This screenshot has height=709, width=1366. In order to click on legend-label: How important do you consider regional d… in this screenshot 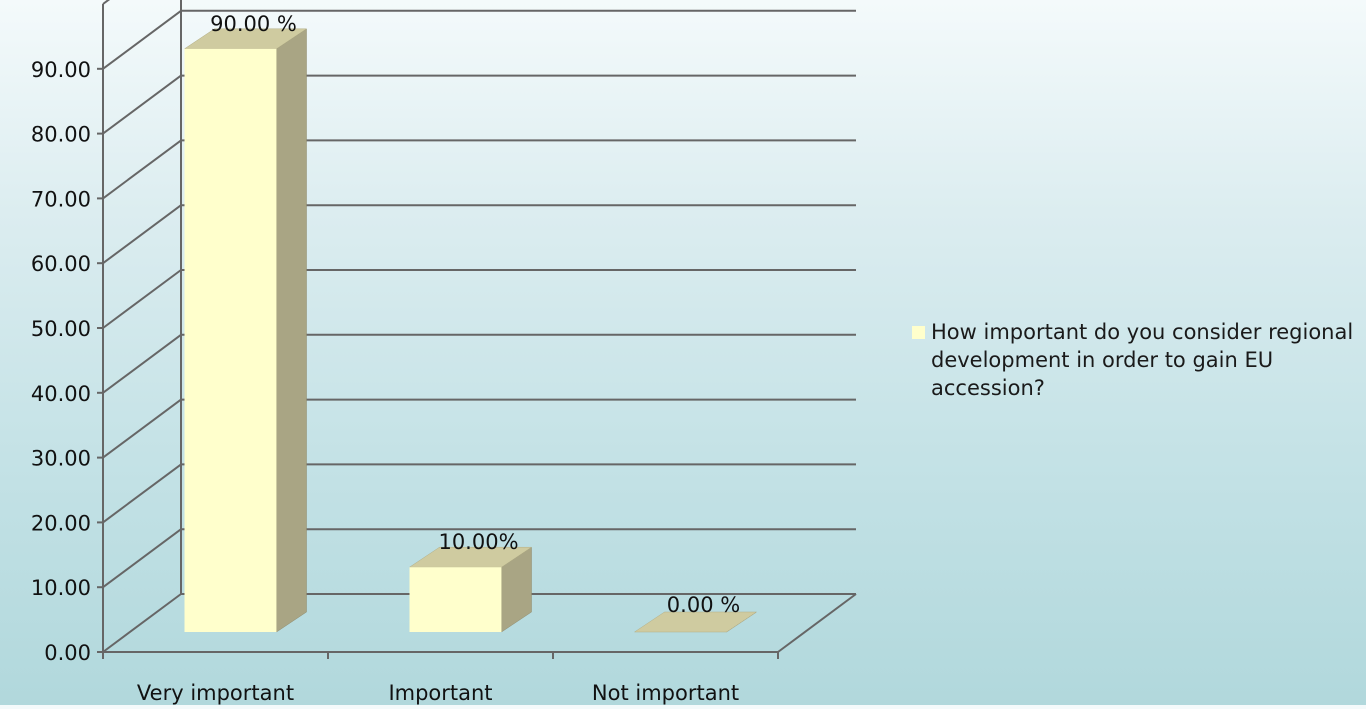, I will do `click(1142, 360)`.